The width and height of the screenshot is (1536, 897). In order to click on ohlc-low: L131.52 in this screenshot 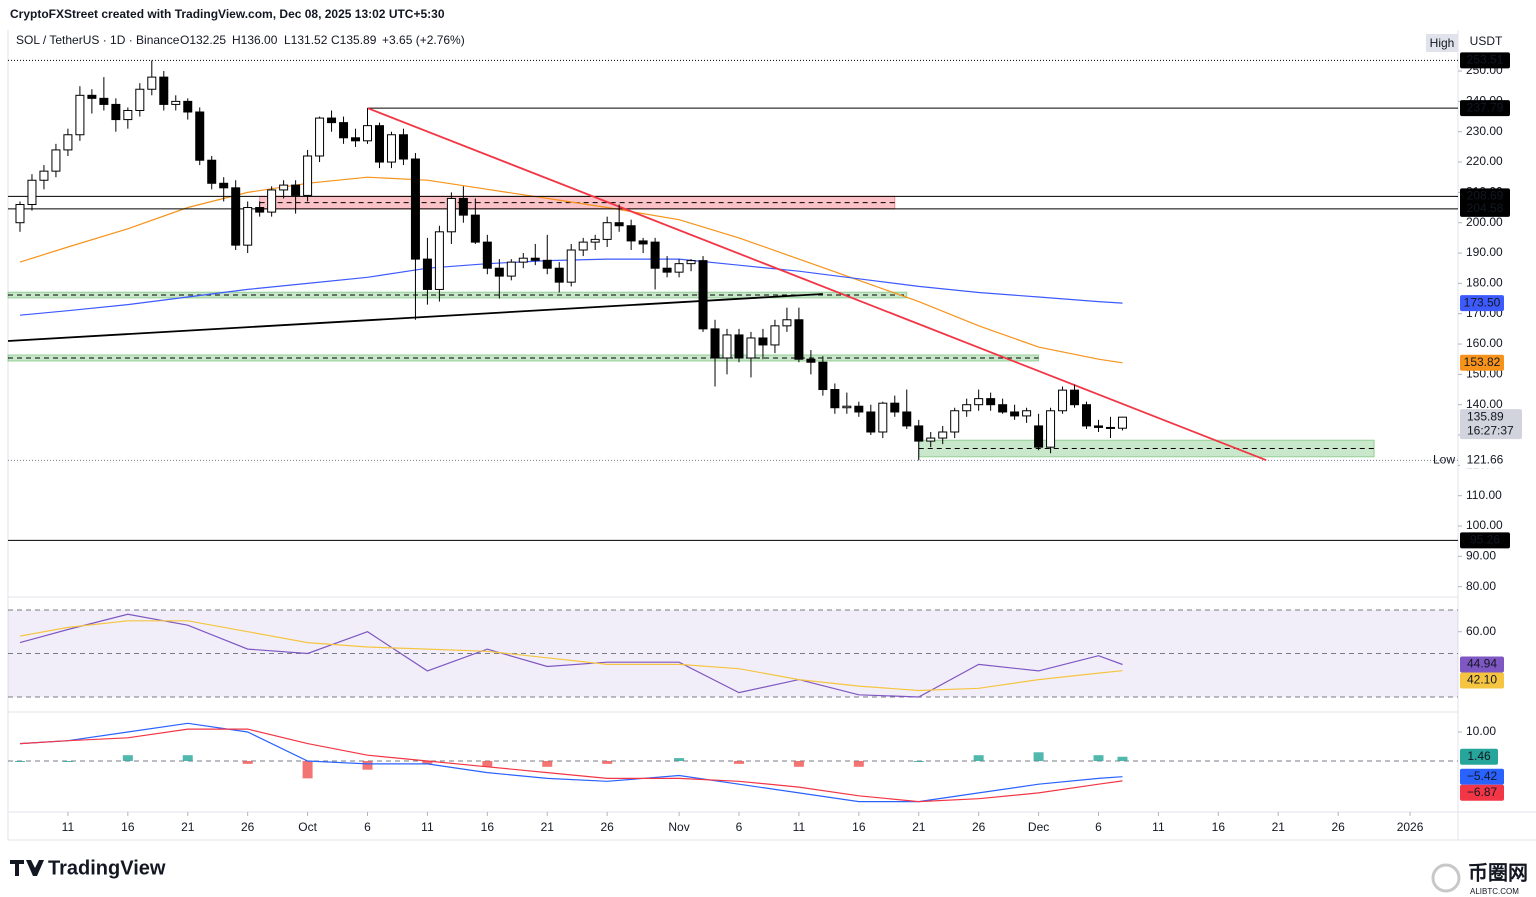, I will do `click(306, 40)`.